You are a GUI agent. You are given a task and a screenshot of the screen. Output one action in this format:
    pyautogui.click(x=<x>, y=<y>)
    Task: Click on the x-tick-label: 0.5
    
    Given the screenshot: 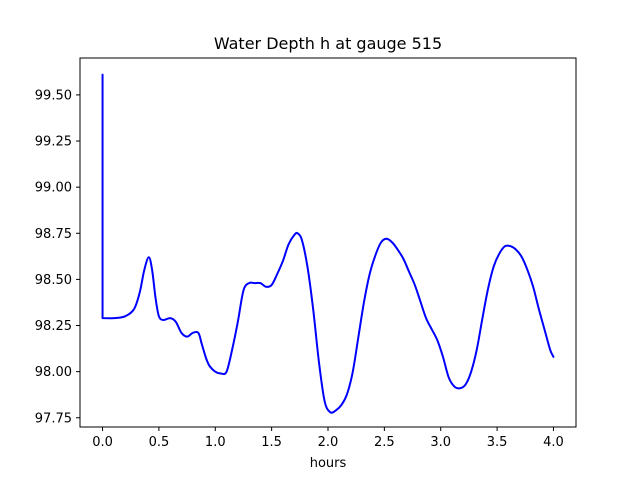 What is the action you would take?
    pyautogui.click(x=159, y=442)
    